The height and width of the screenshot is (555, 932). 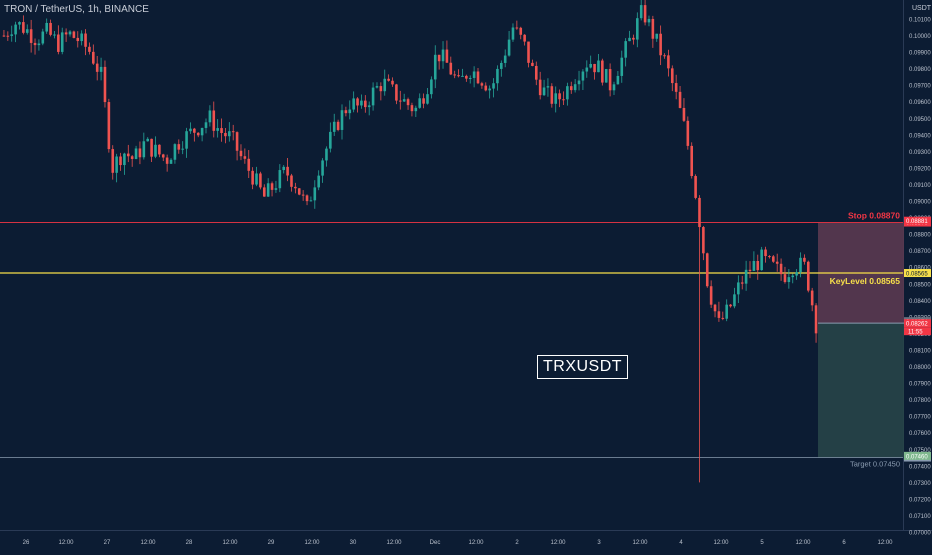 I want to click on x-tick-label: 29, so click(x=271, y=543).